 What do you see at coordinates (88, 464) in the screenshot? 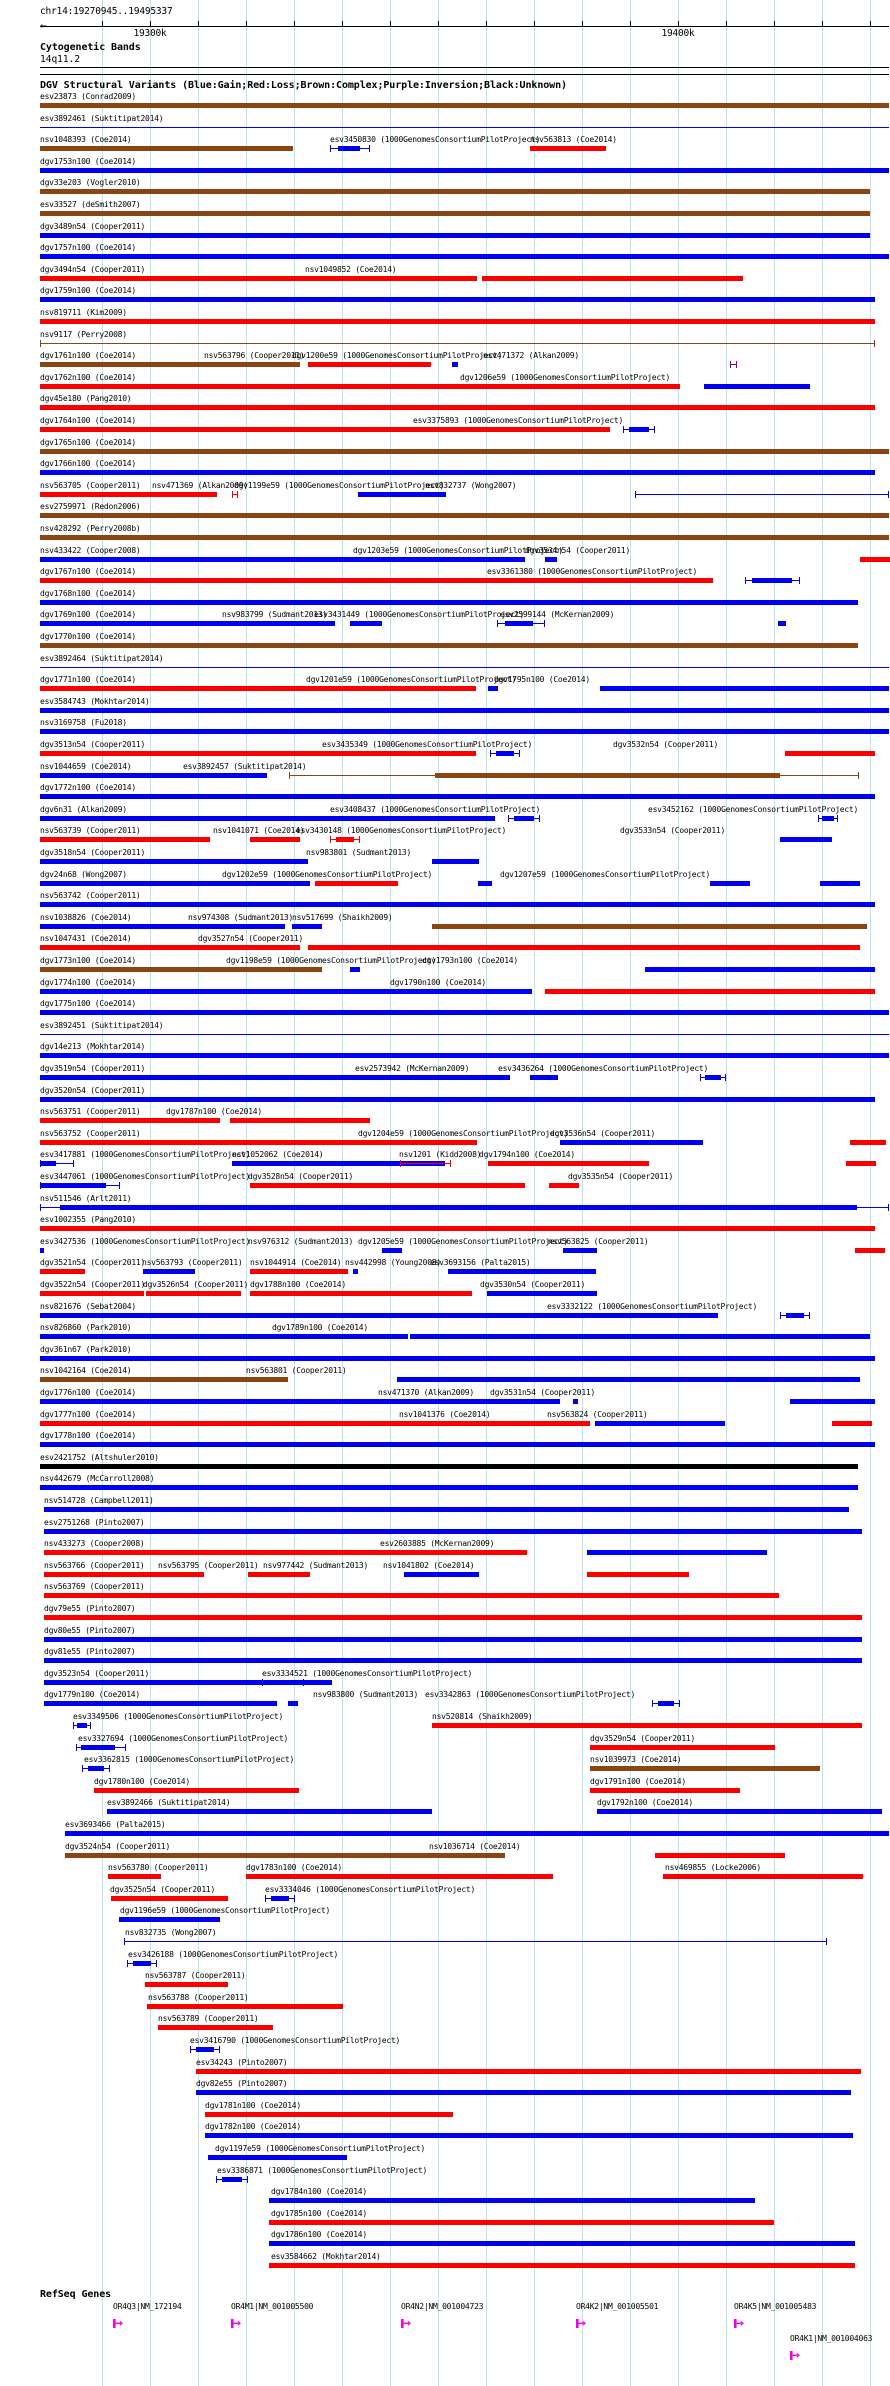
I see `dgv-feature-label: dgv1766n100 (Coe2014)` at bounding box center [88, 464].